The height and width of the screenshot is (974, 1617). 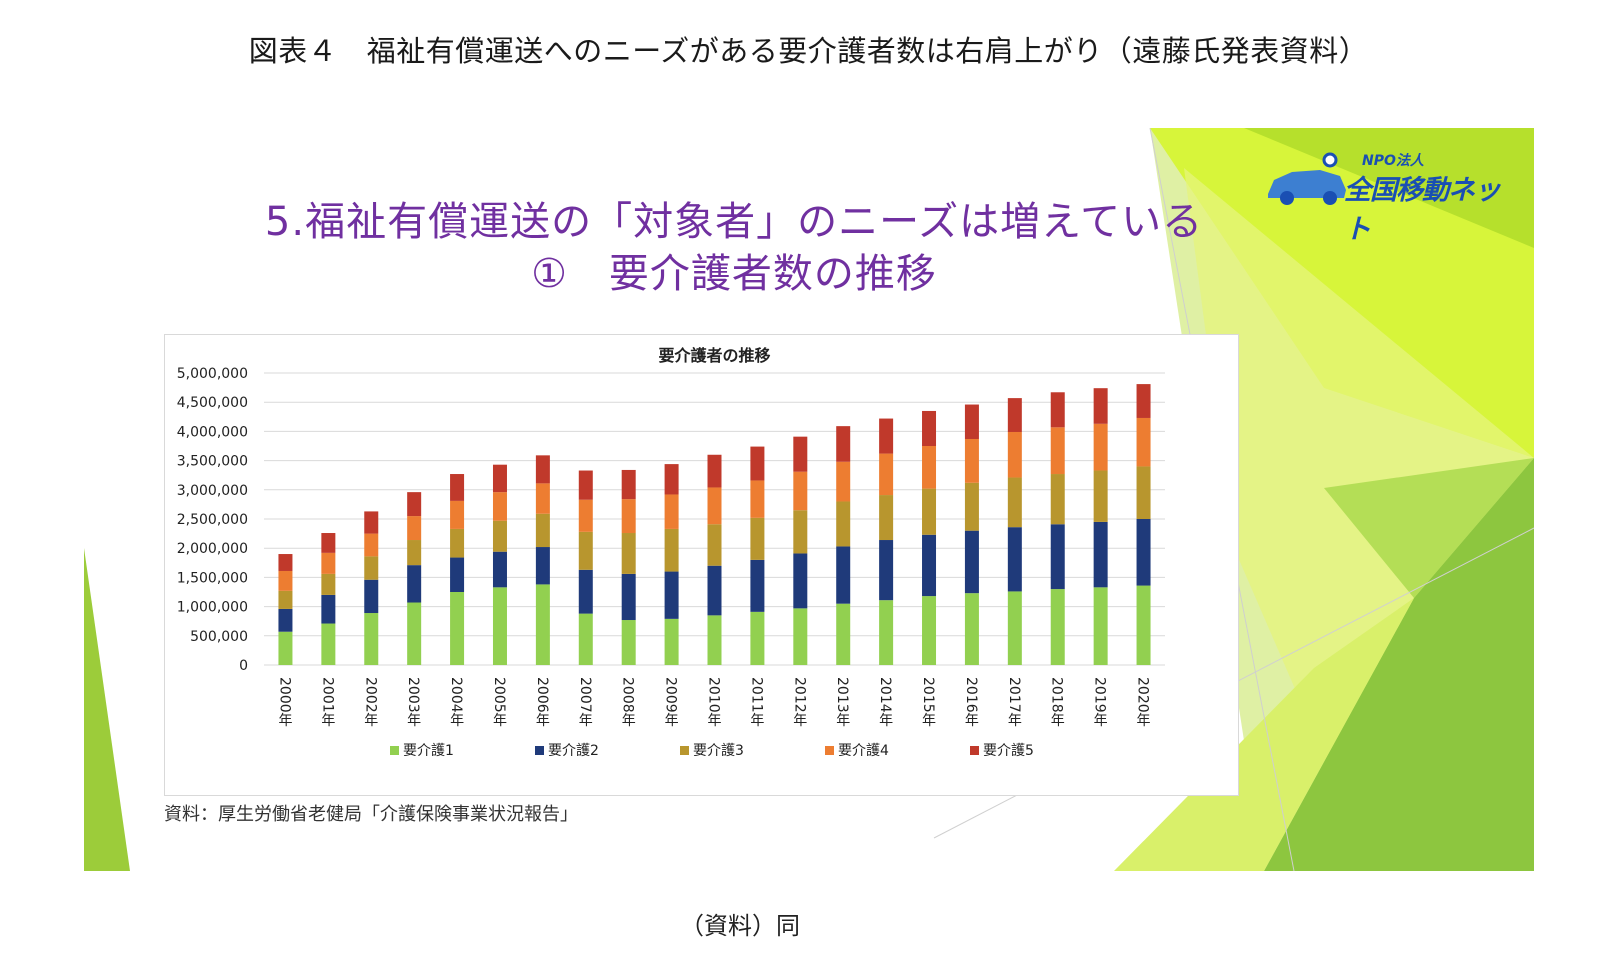 I want to click on chart-title: 要介護者の推移, so click(x=714, y=355).